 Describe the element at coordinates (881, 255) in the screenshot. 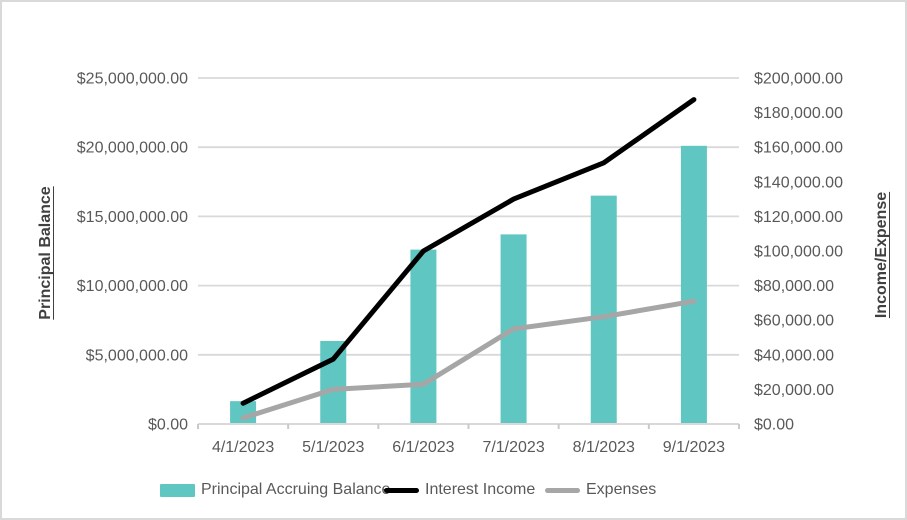

I see `right-axis-title: Income/Expense` at that location.